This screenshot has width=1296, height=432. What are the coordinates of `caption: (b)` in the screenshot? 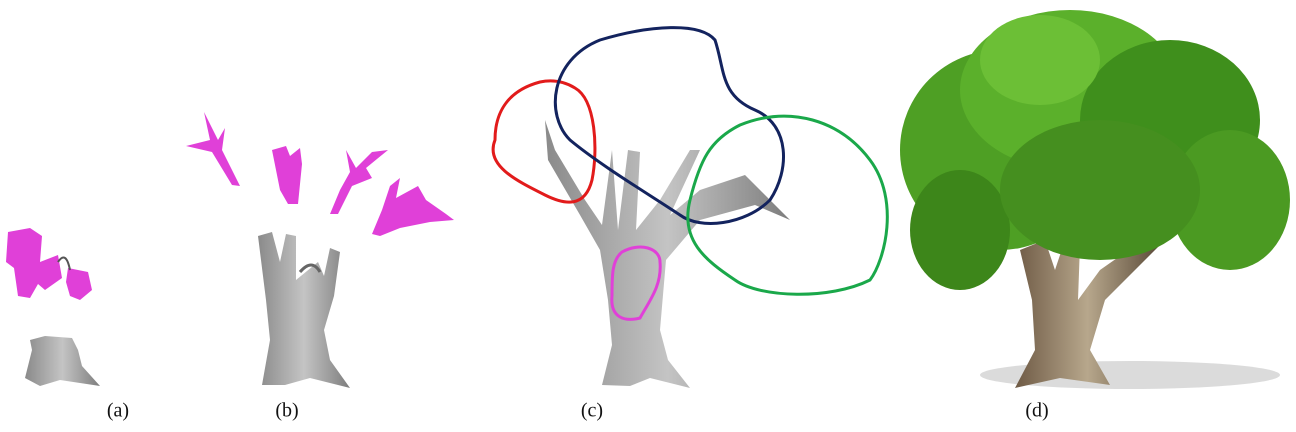 It's located at (286, 411).